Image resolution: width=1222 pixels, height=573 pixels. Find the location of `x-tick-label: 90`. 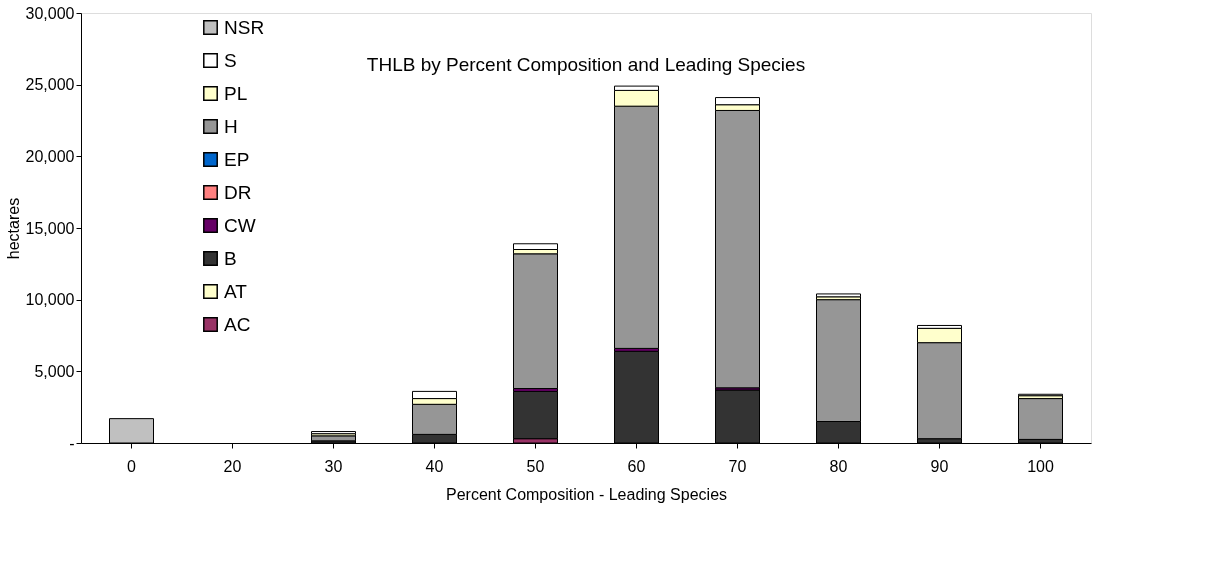

x-tick-label: 90 is located at coordinates (939, 466).